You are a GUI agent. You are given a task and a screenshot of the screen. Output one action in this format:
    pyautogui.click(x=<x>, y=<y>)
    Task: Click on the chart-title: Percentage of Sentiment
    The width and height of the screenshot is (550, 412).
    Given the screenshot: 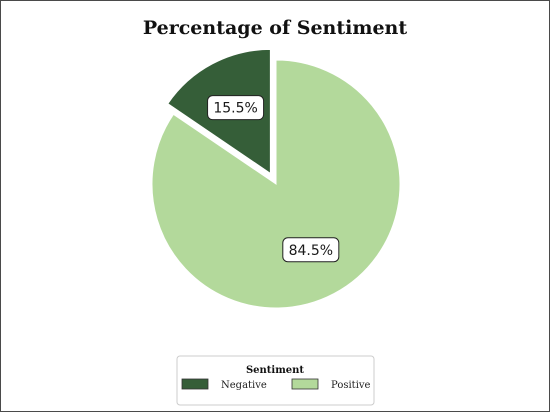 What is the action you would take?
    pyautogui.click(x=275, y=28)
    